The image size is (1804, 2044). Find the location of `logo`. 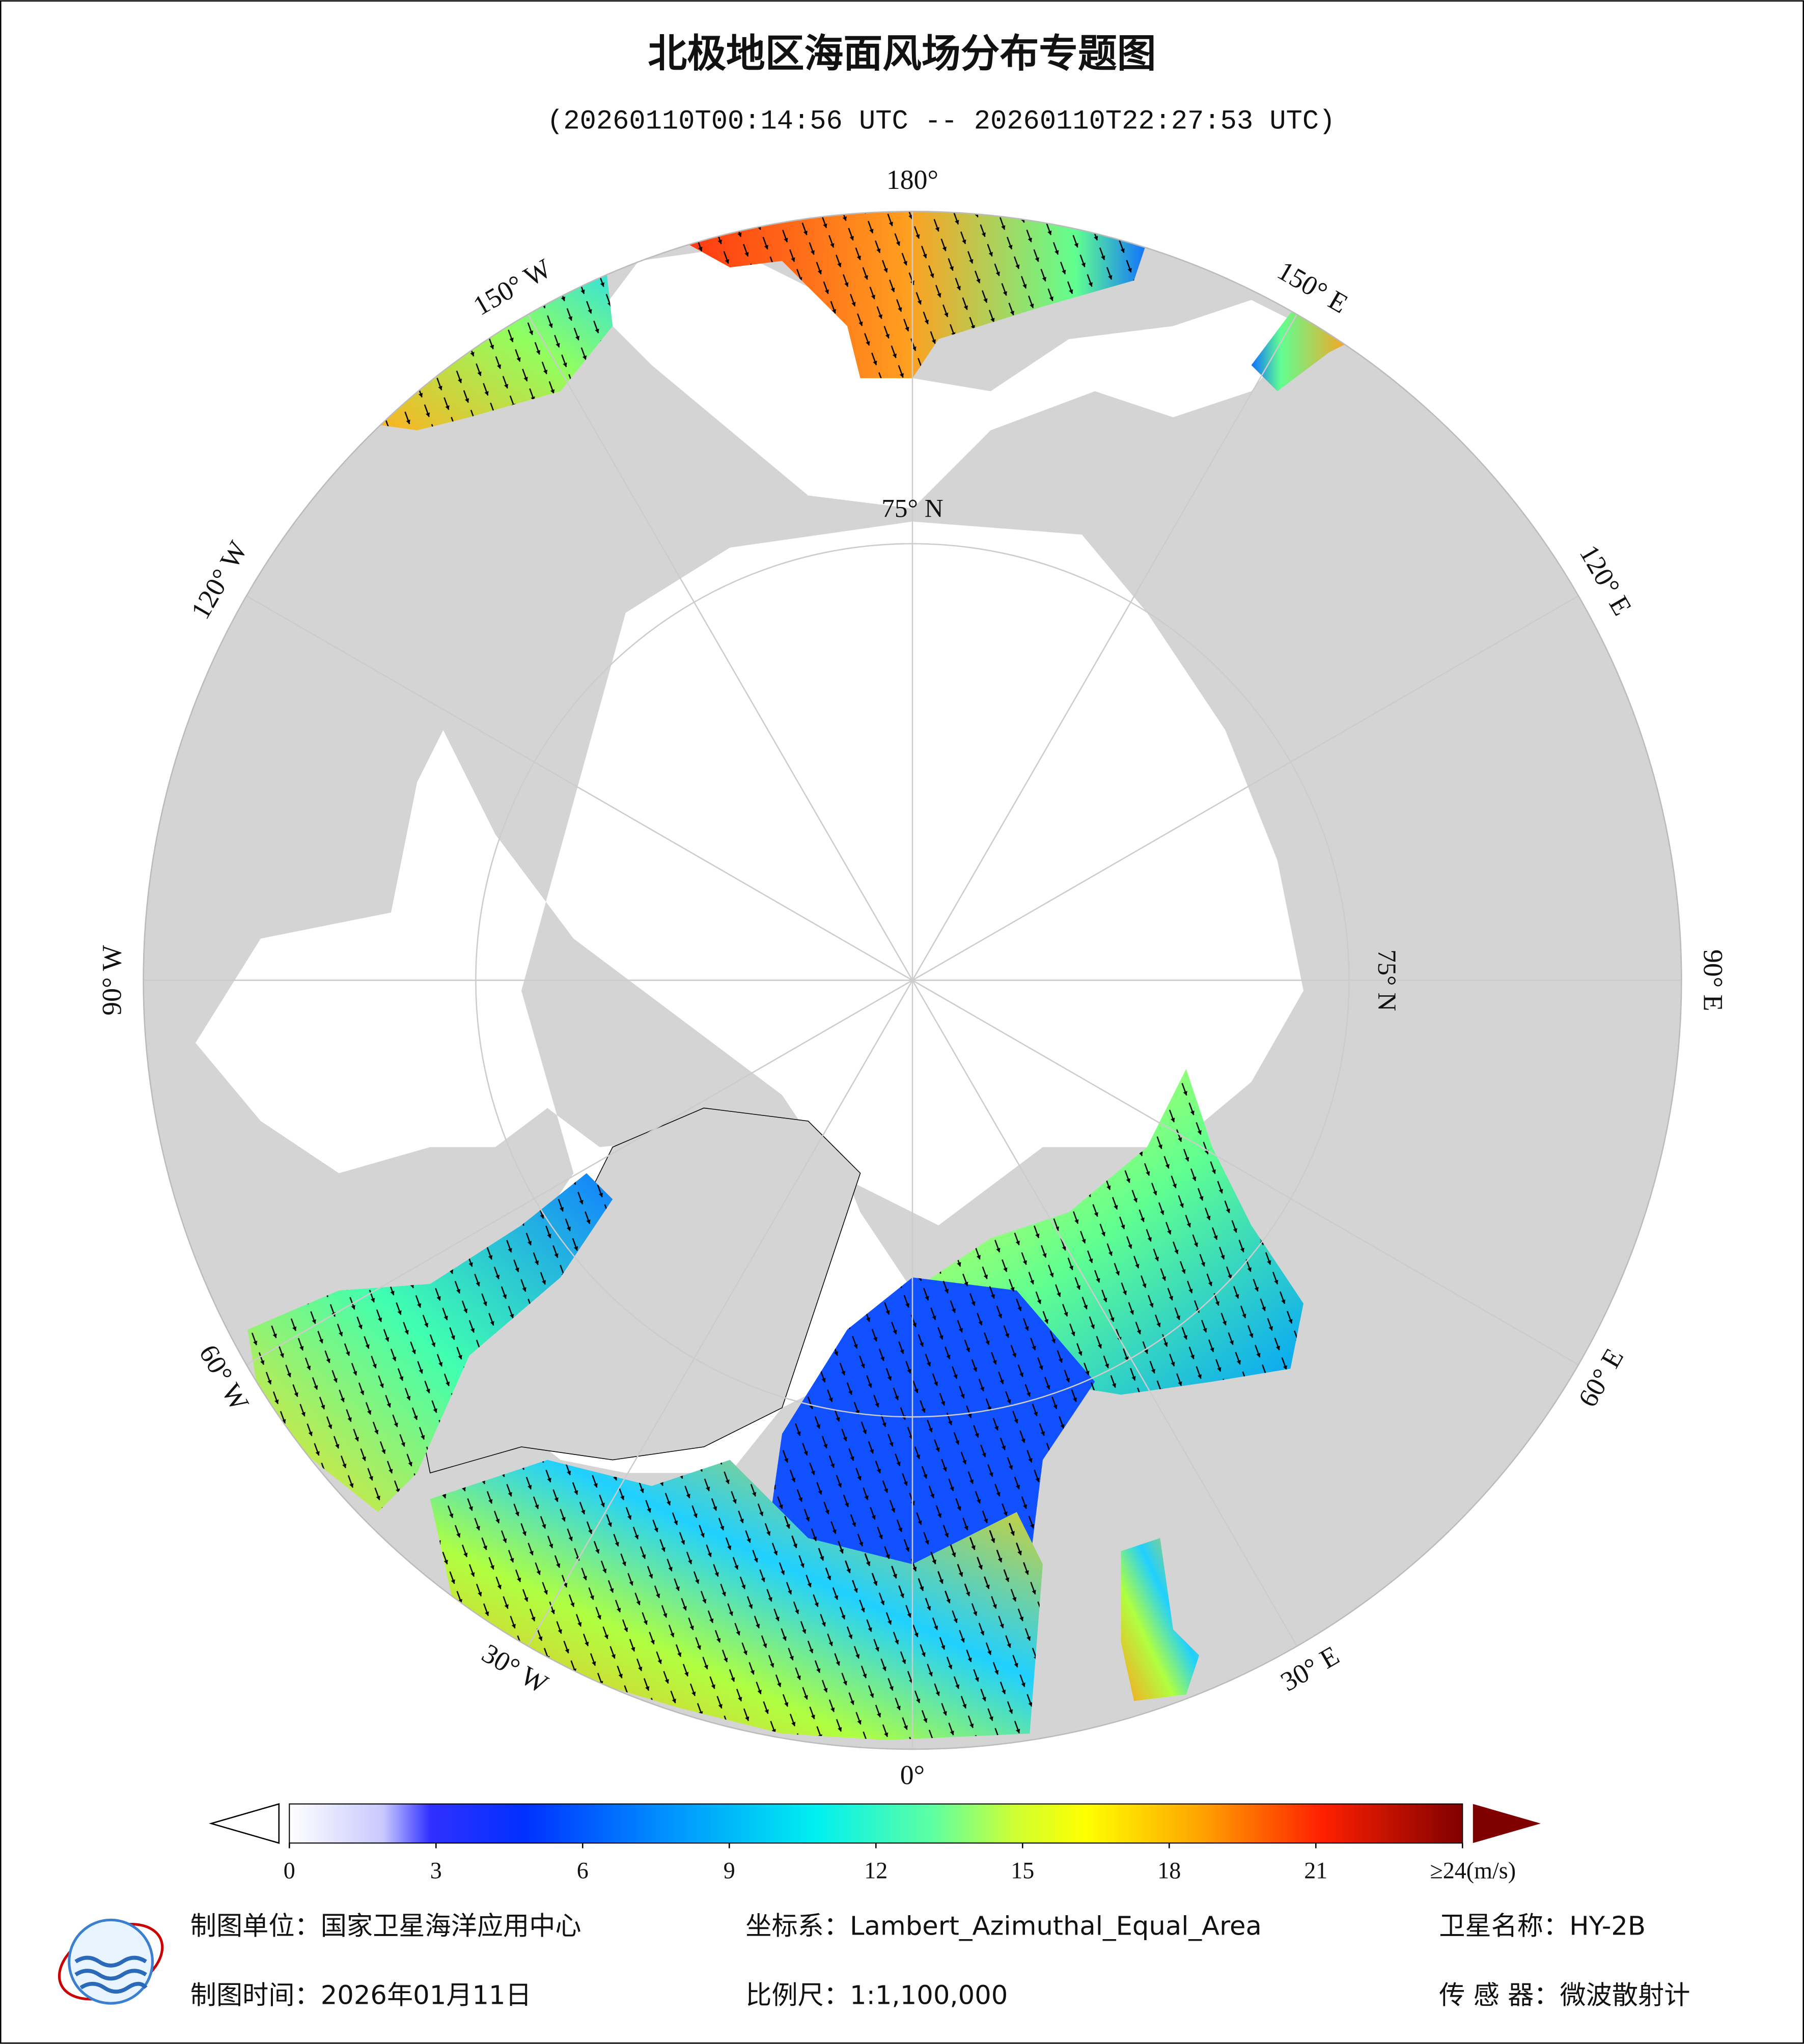

logo is located at coordinates (111, 1961).